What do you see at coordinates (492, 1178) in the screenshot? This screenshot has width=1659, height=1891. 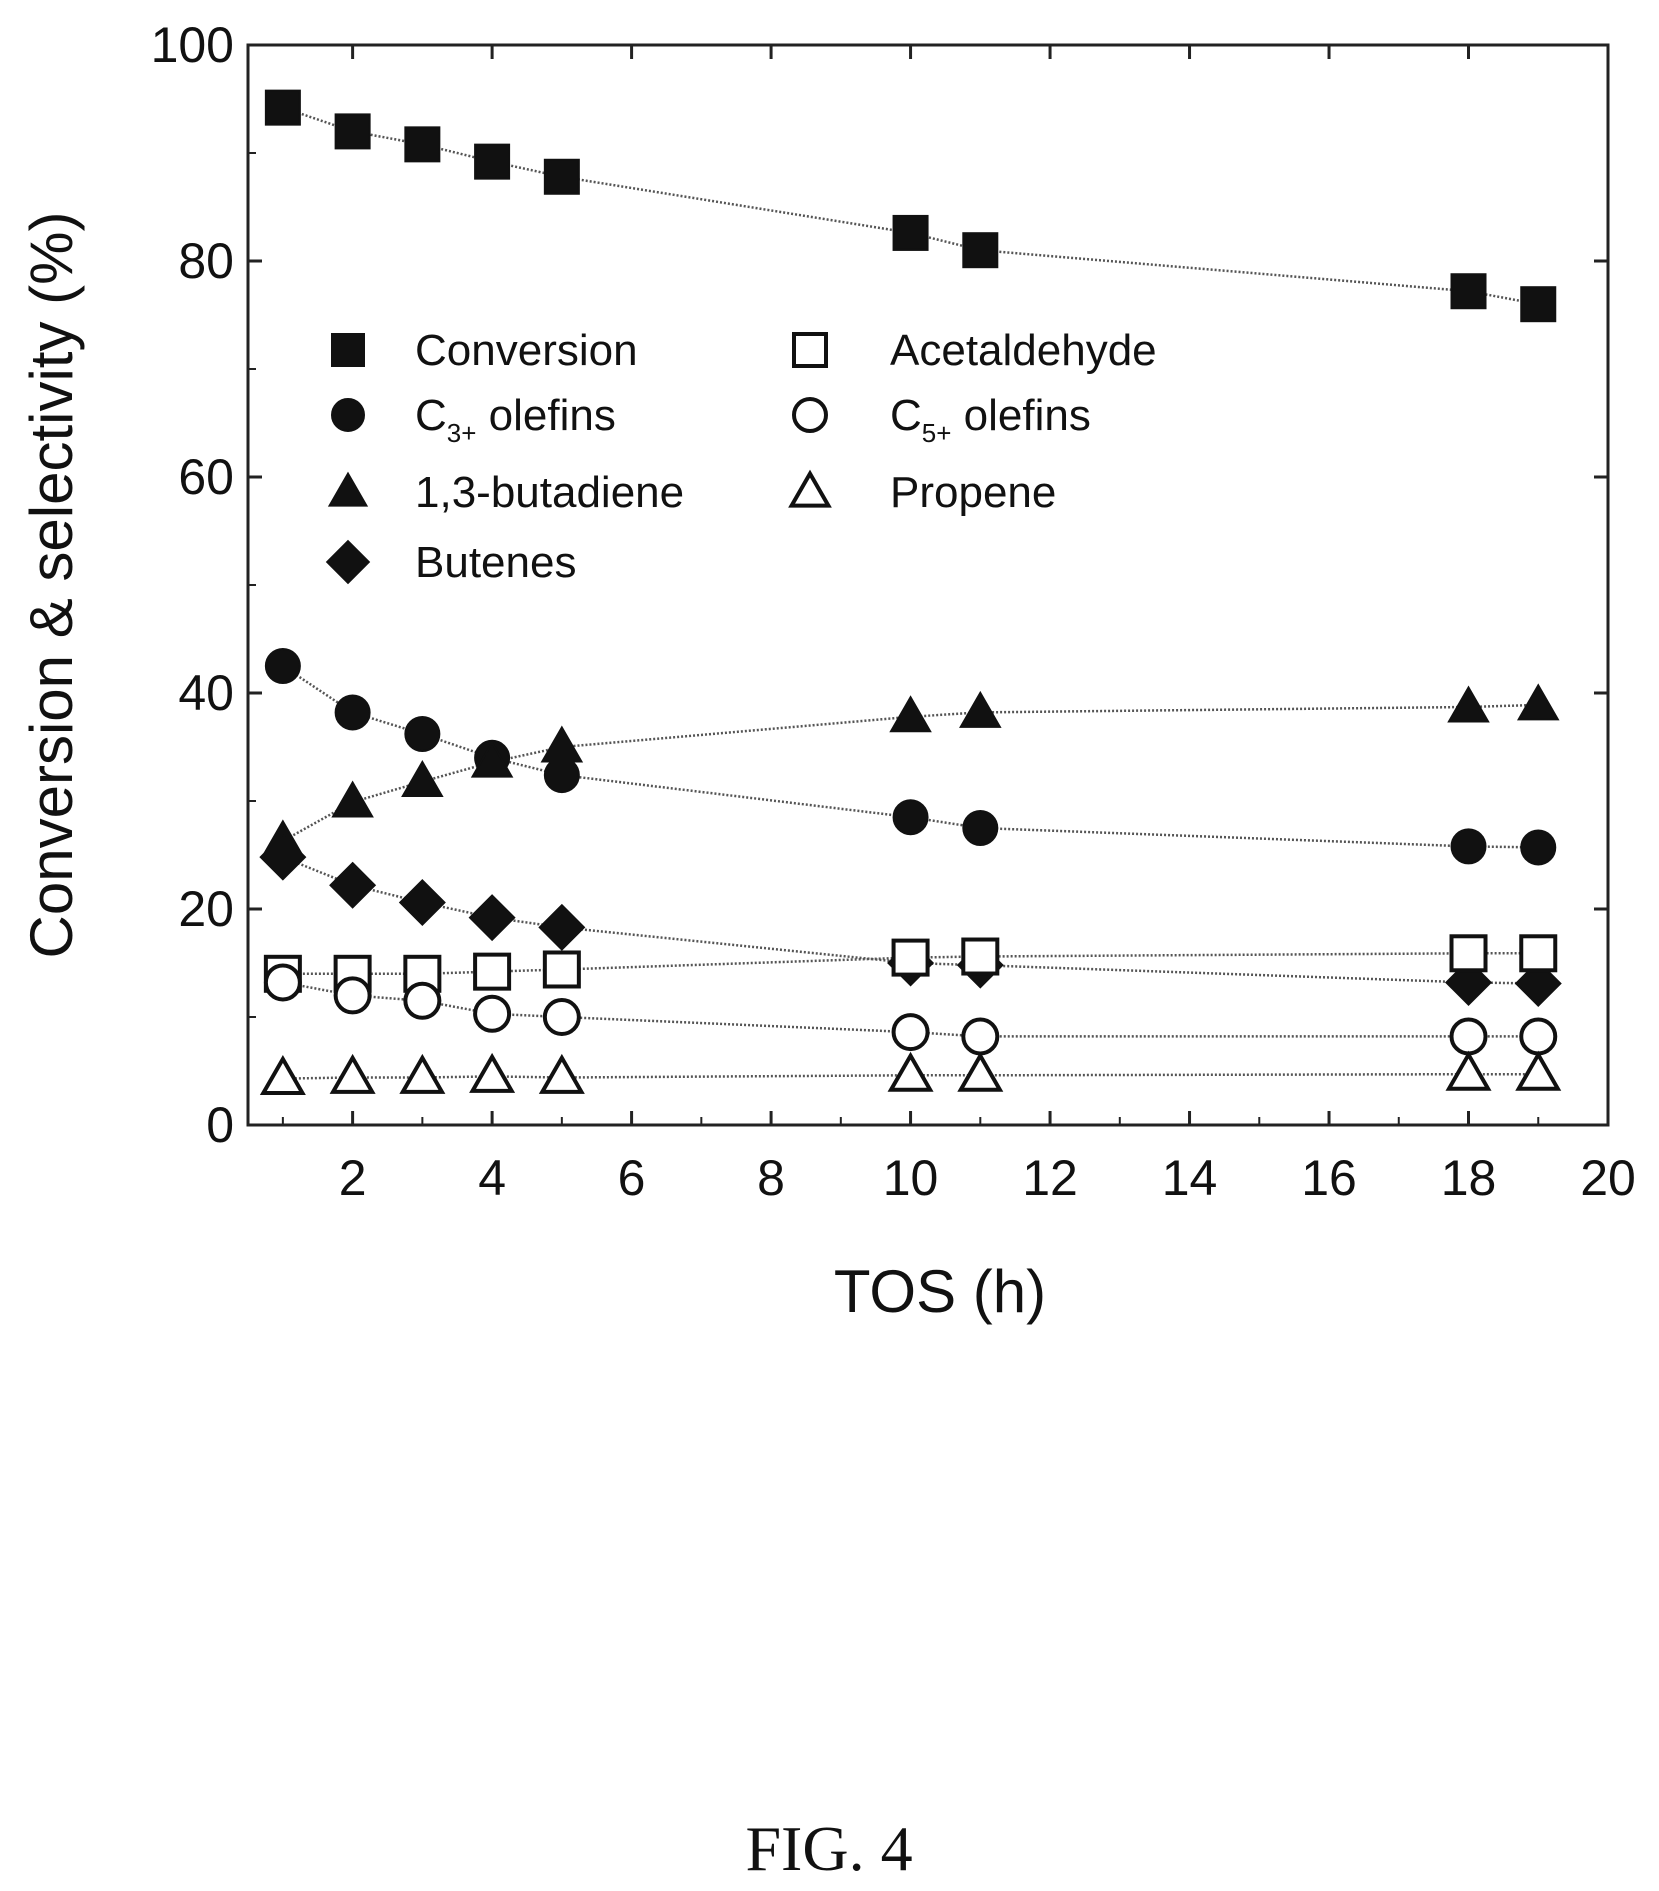 I see `x-tick-label-4: 4` at bounding box center [492, 1178].